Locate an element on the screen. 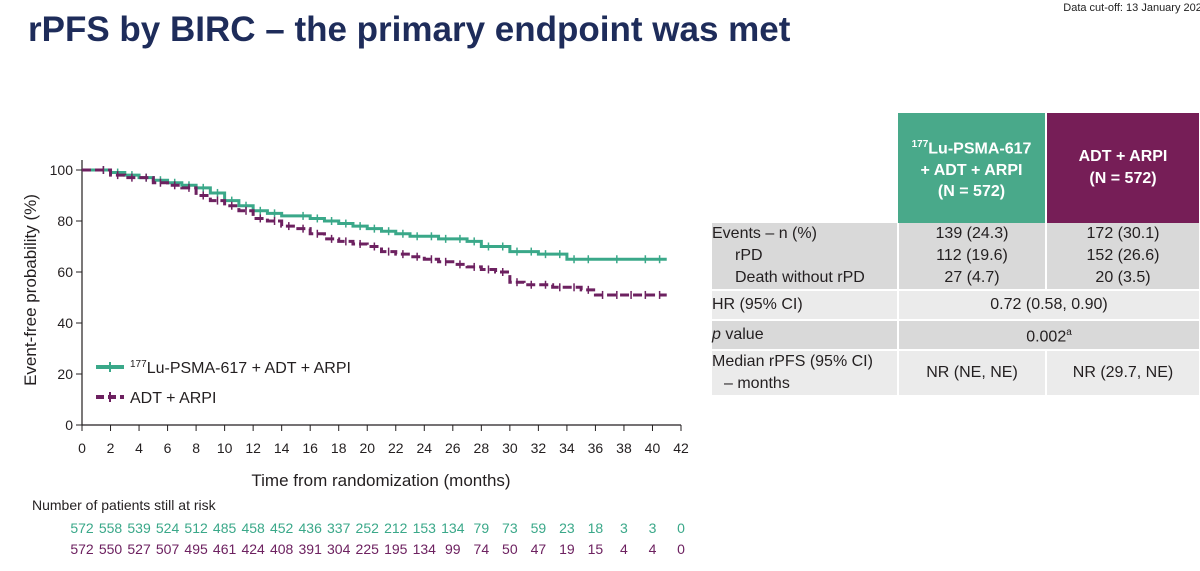  death-adt: 20 (3.5) is located at coordinates (1123, 277).